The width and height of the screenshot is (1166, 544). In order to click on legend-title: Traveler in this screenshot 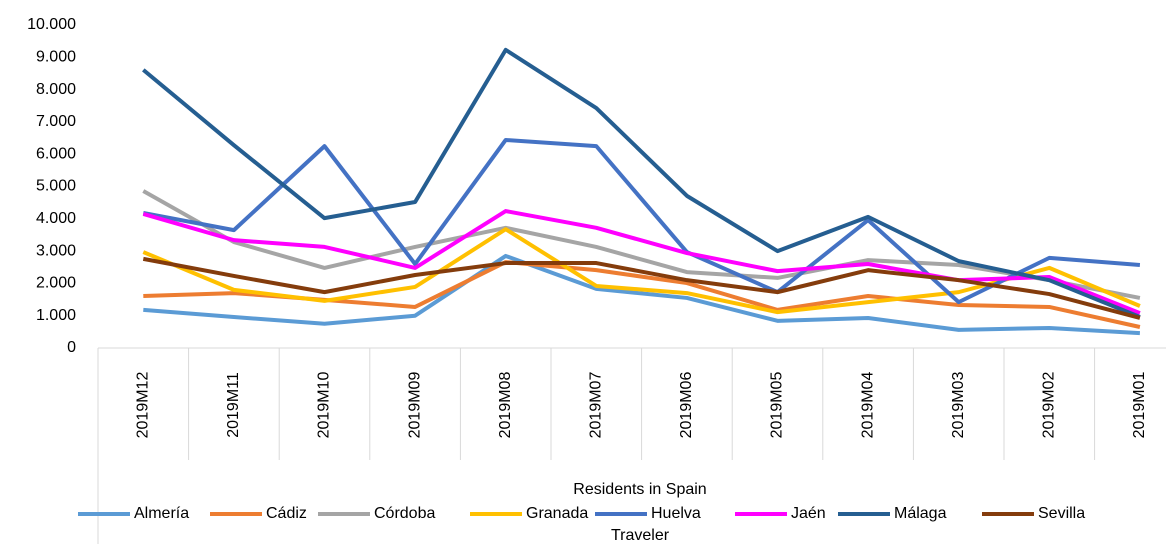, I will do `click(640, 535)`.